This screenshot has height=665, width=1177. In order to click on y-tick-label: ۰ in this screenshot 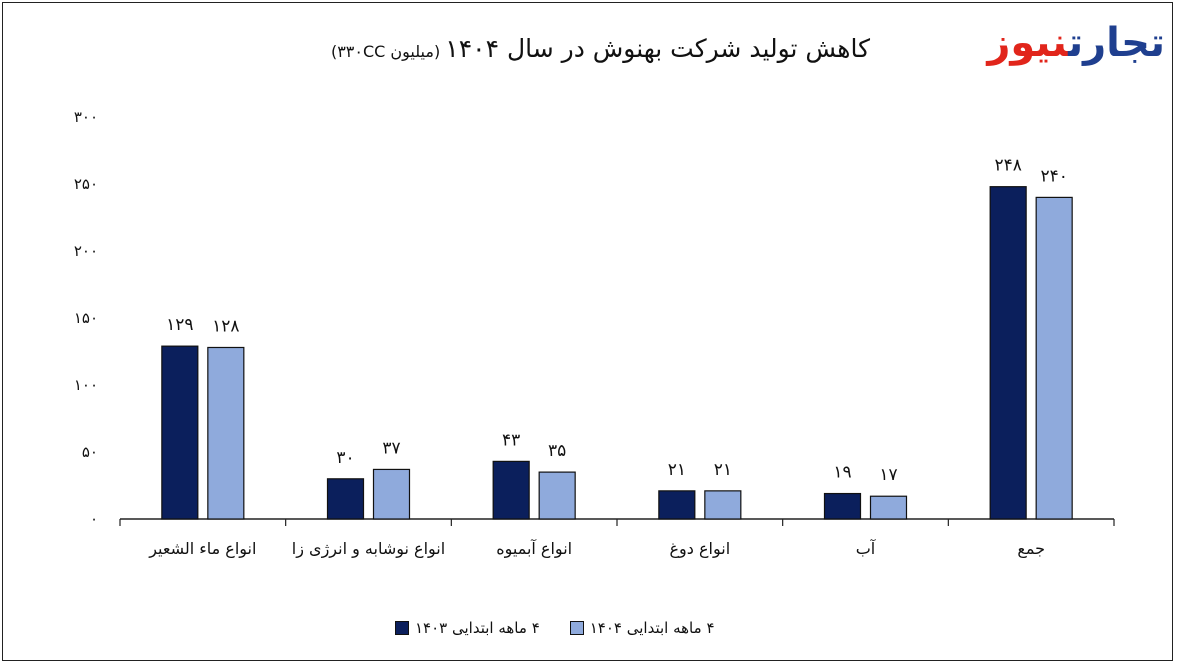, I will do `click(94, 519)`.